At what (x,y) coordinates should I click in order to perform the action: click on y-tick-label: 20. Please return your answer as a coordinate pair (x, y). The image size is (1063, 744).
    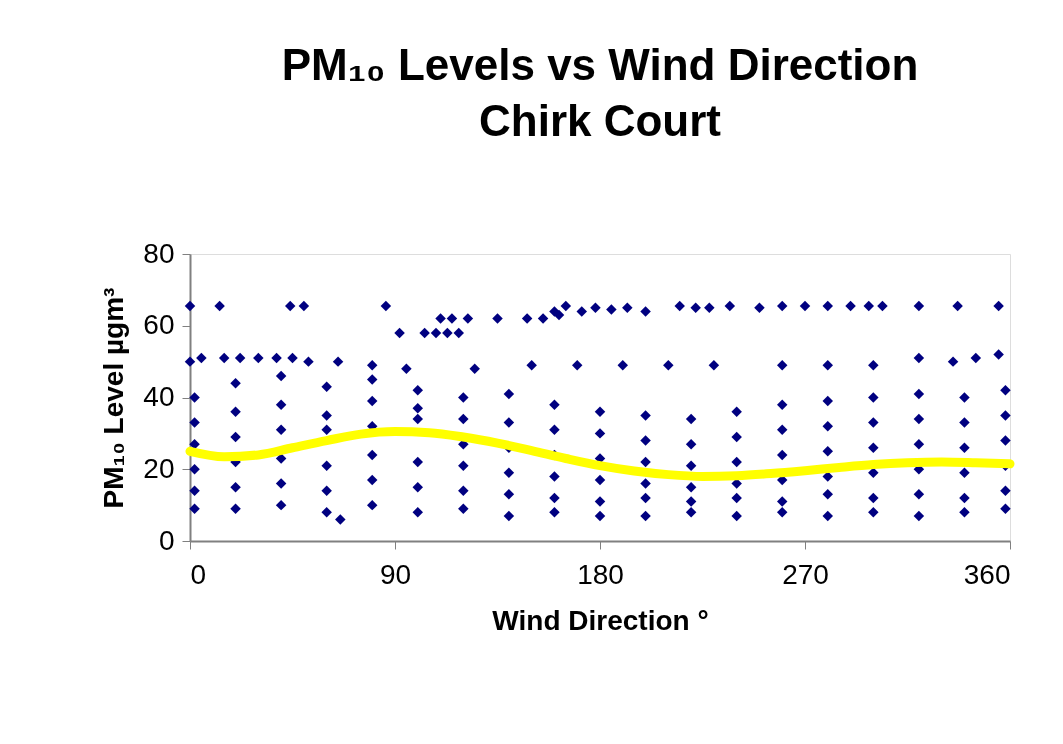
    Looking at the image, I should click on (159, 468).